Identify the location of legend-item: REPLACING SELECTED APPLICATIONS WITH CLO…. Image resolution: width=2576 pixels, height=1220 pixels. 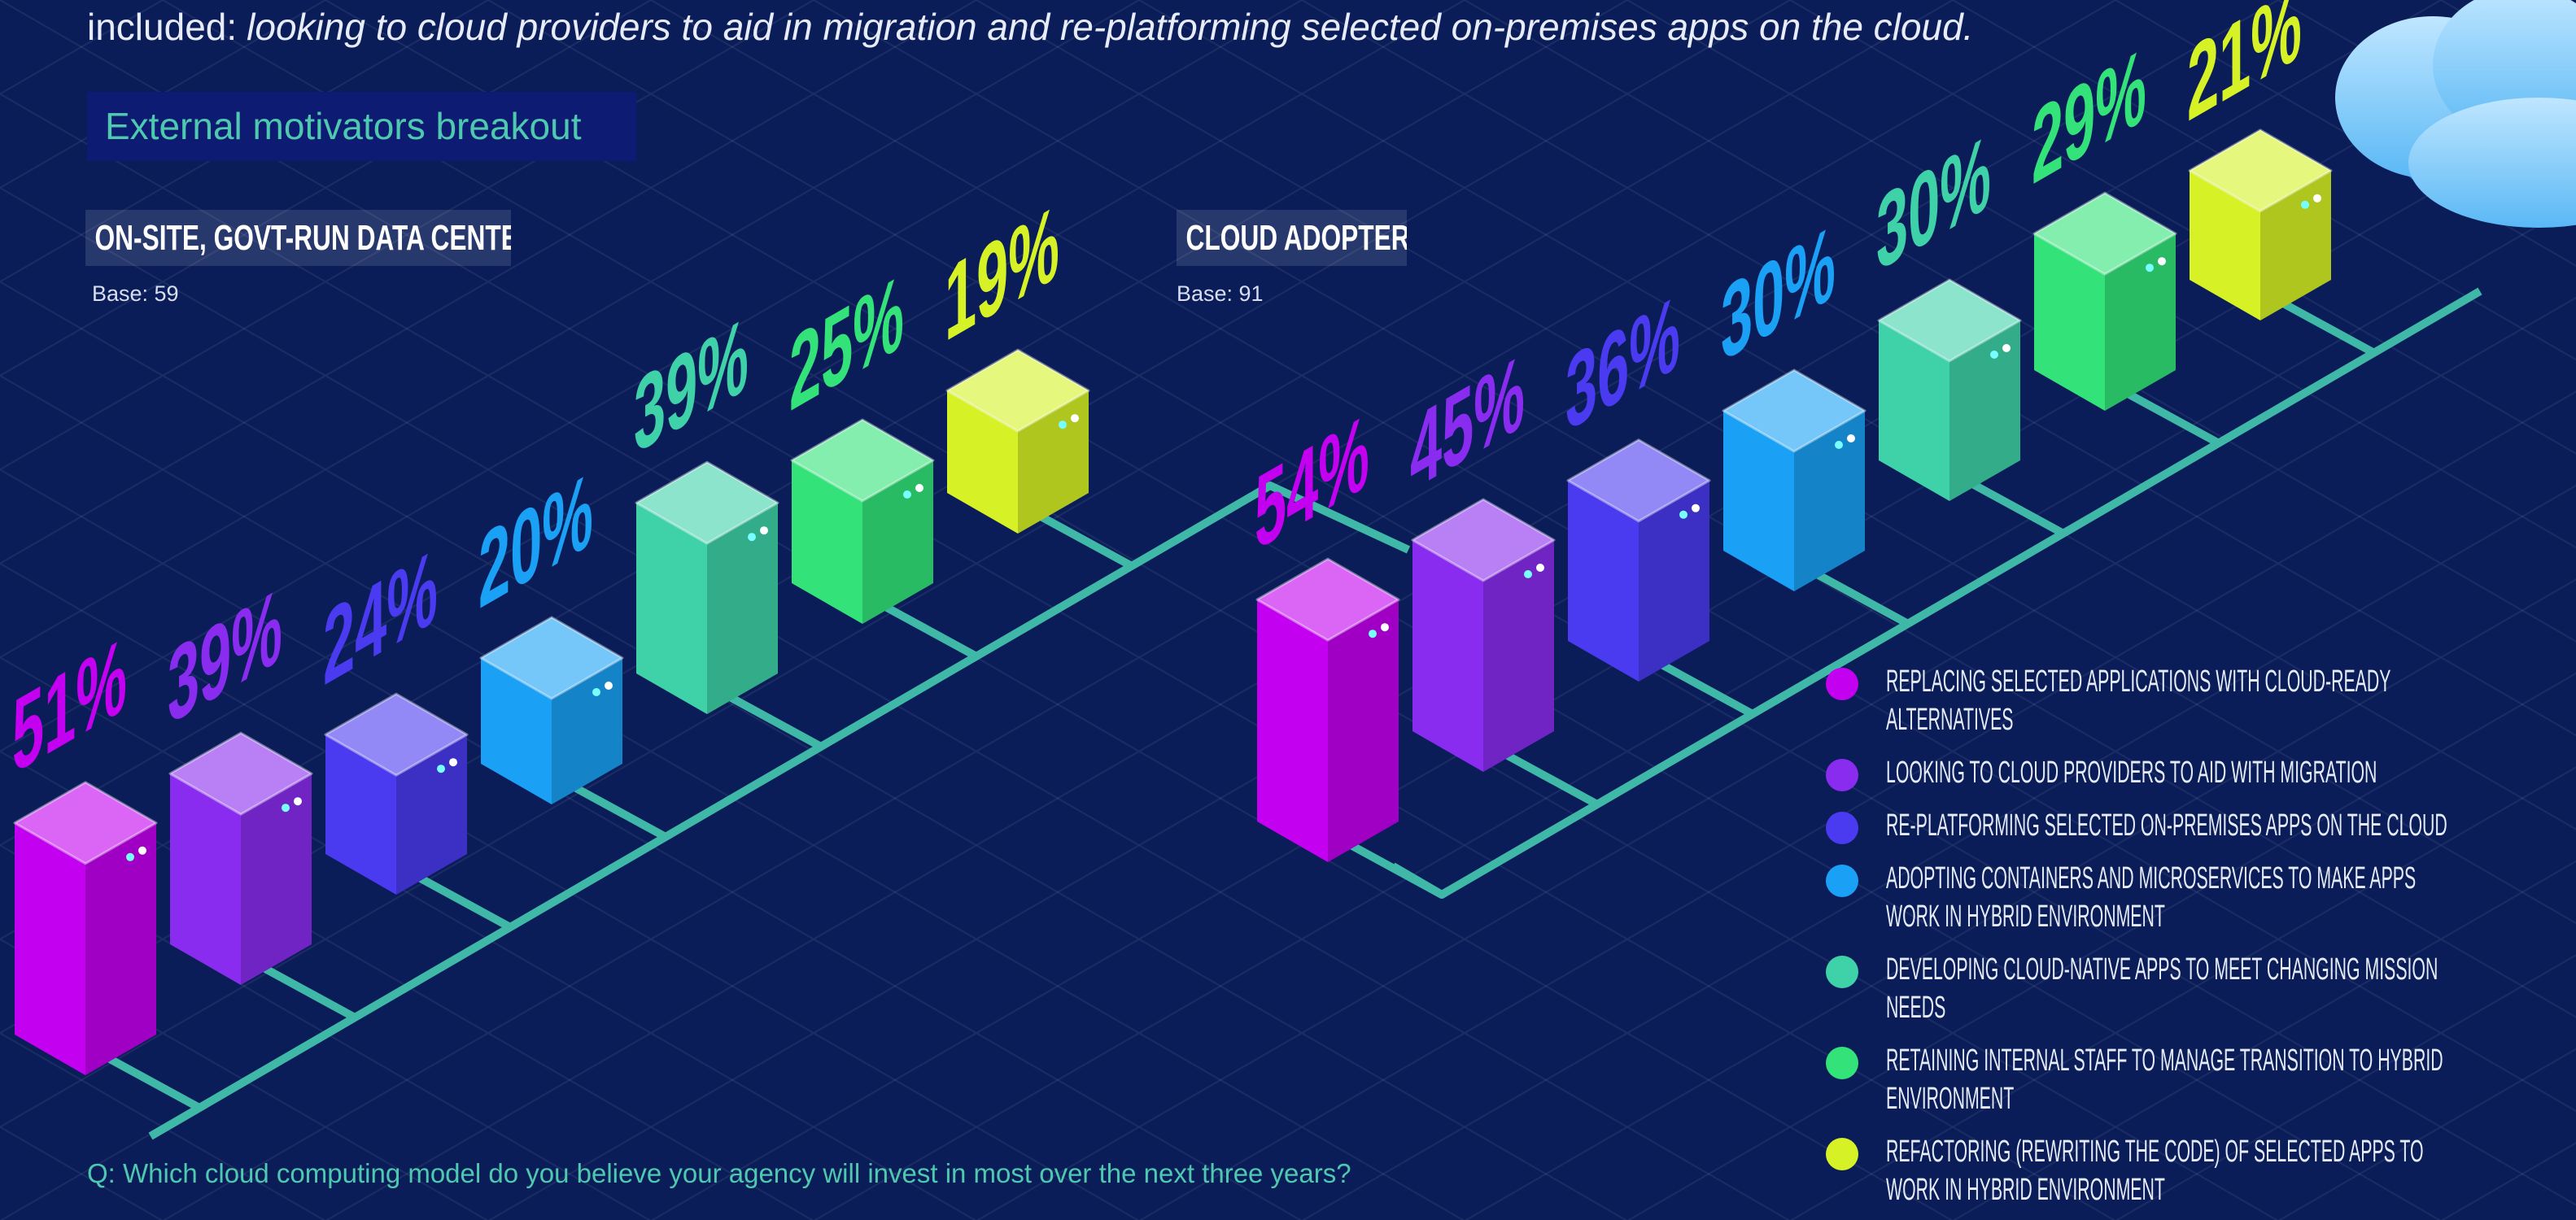
(2201, 701).